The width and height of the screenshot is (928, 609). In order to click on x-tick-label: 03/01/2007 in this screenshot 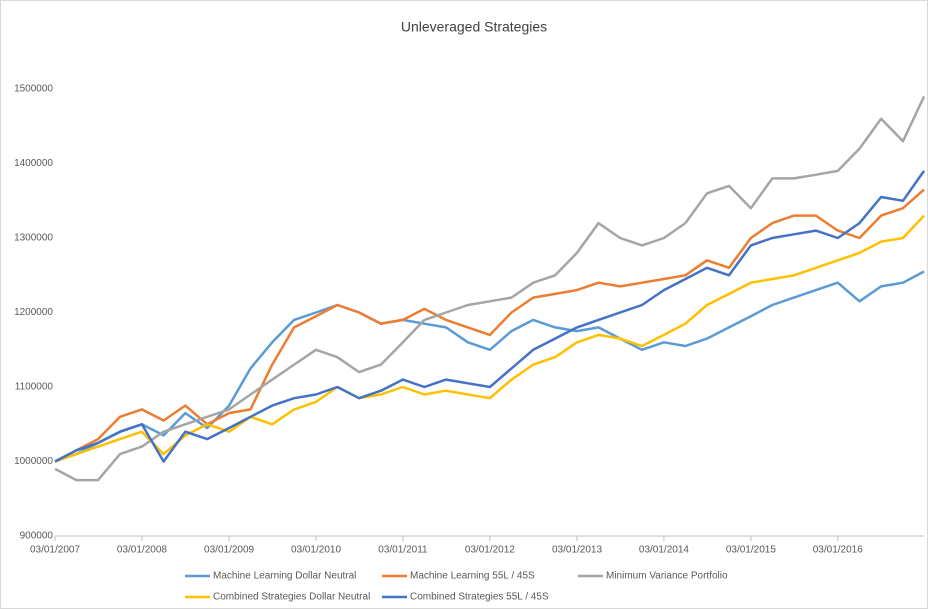, I will do `click(55, 550)`.